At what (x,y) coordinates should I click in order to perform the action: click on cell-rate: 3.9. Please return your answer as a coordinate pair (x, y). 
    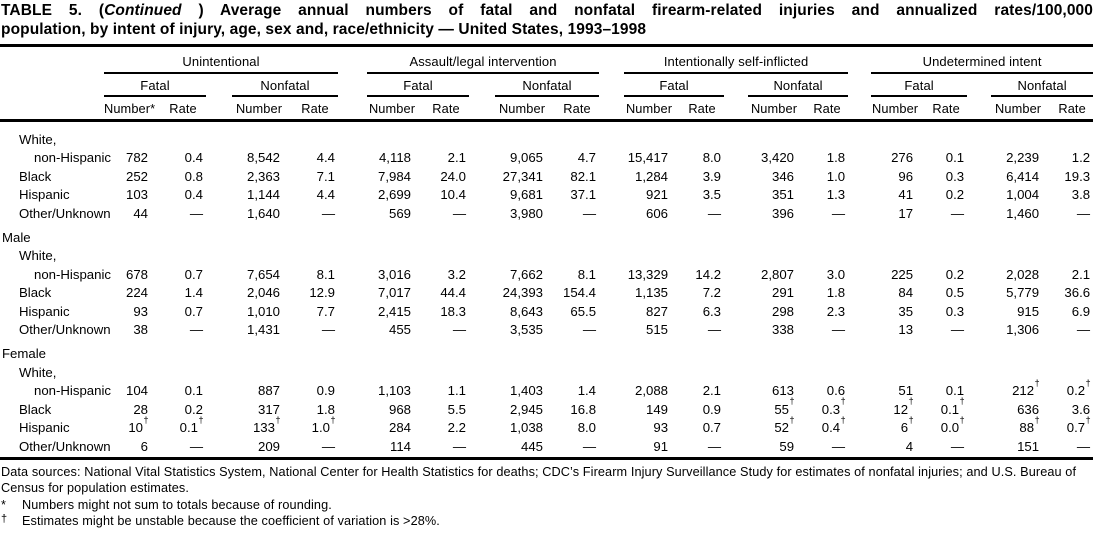
    Looking at the image, I should click on (712, 176).